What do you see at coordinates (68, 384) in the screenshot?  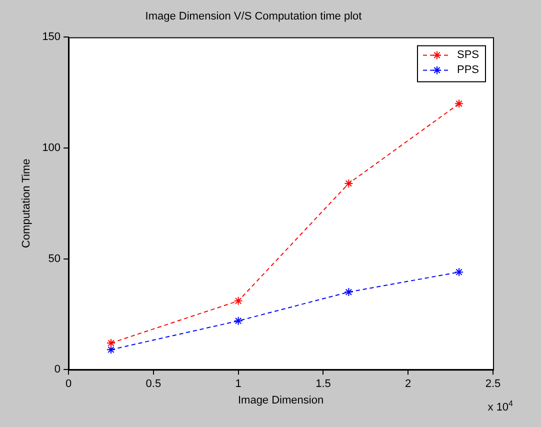 I see `x-tick-label: 0` at bounding box center [68, 384].